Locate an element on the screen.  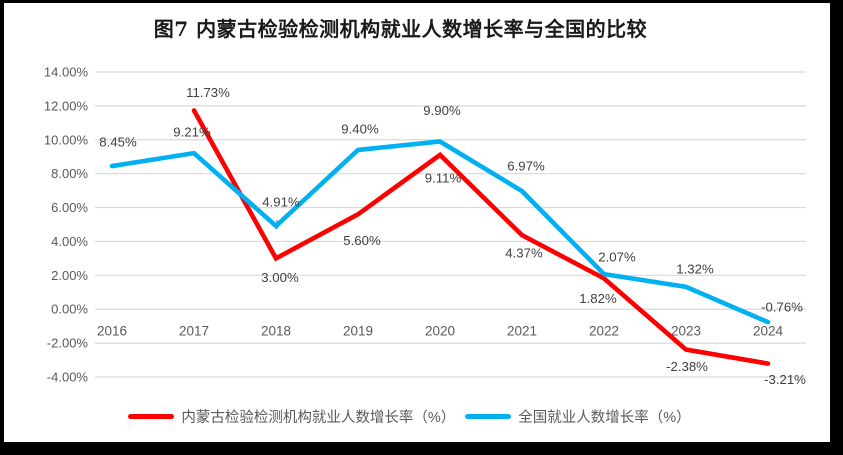
legend-item-national: 全国就业人数增长率（%） is located at coordinates (578, 416).